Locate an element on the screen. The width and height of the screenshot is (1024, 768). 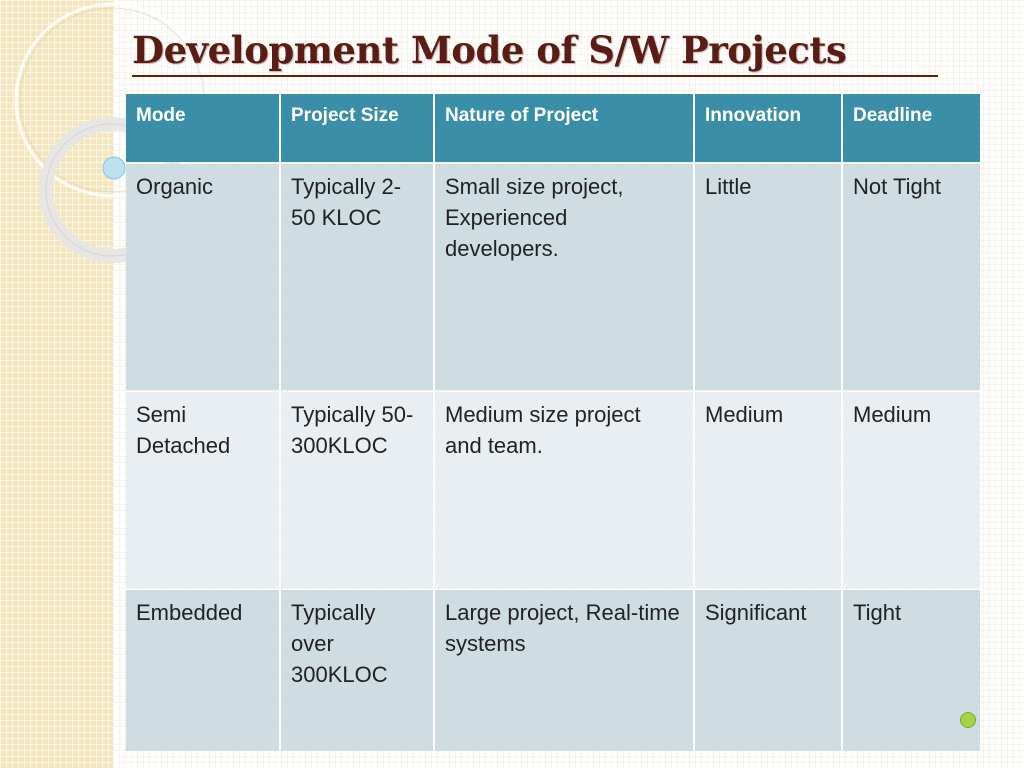
cell-deadline: Medium is located at coordinates (911, 490).